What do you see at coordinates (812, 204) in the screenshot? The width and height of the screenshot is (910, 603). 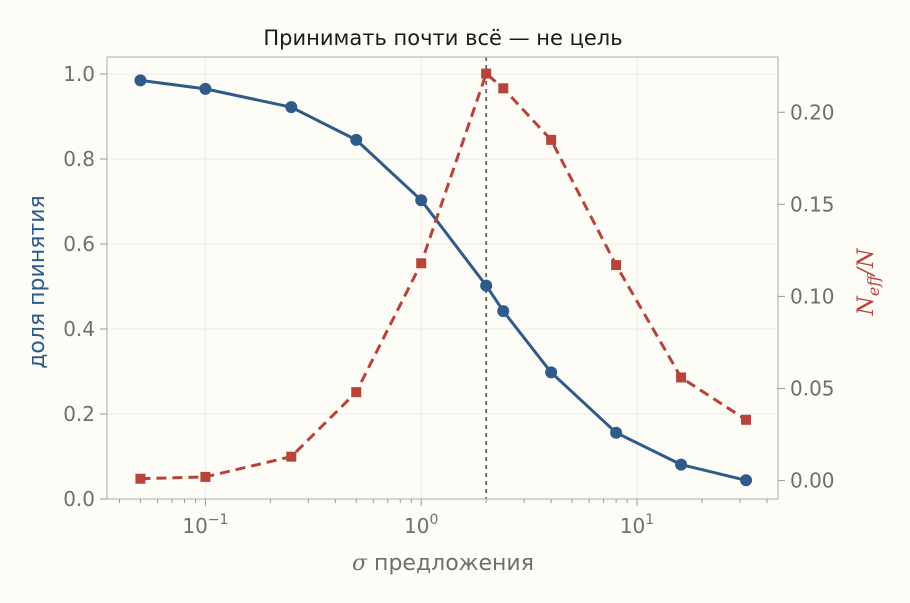 I see `y-right-tick-label: 0.15` at bounding box center [812, 204].